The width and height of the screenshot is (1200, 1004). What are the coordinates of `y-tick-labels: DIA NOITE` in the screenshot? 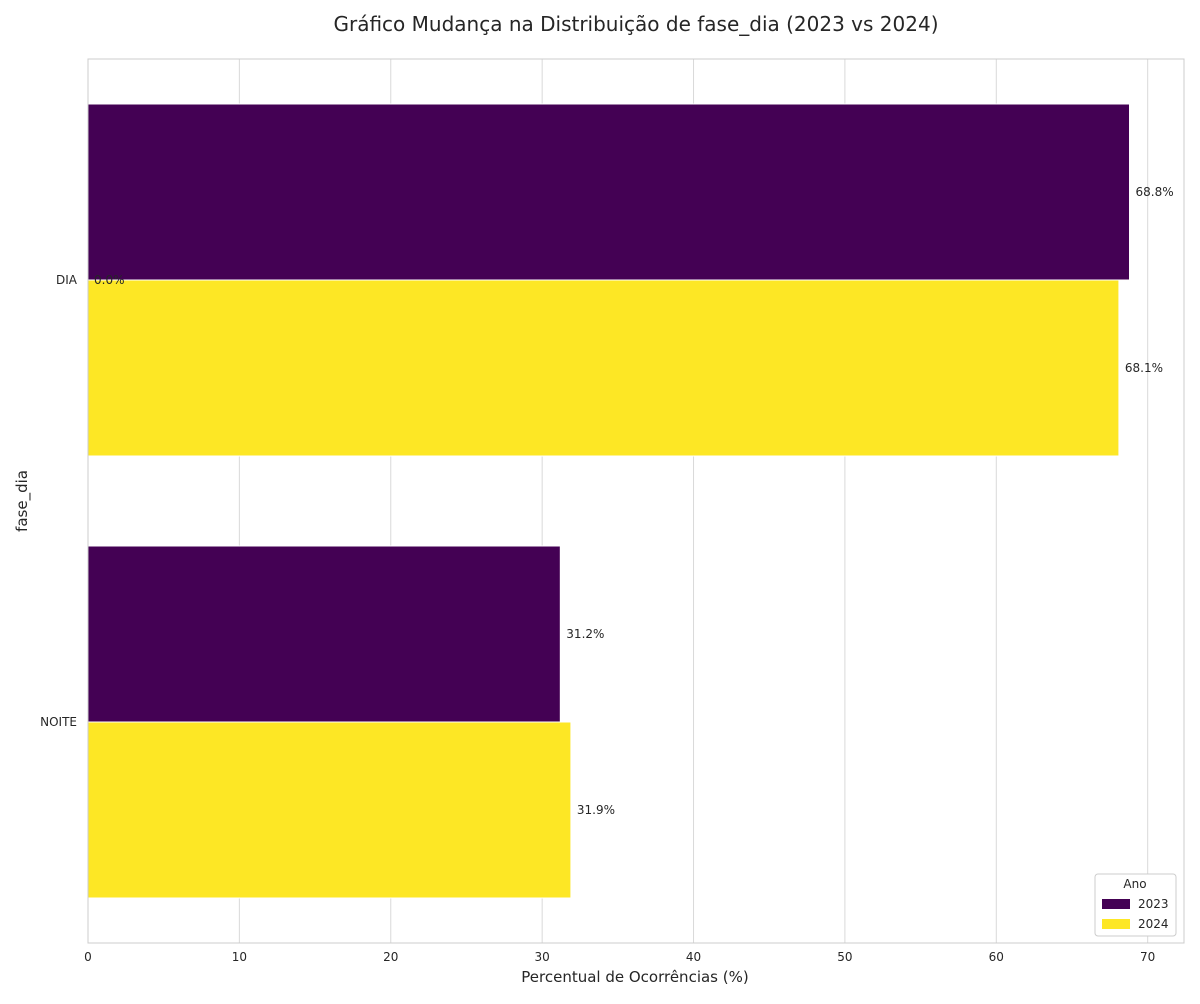 It's located at (59, 501).